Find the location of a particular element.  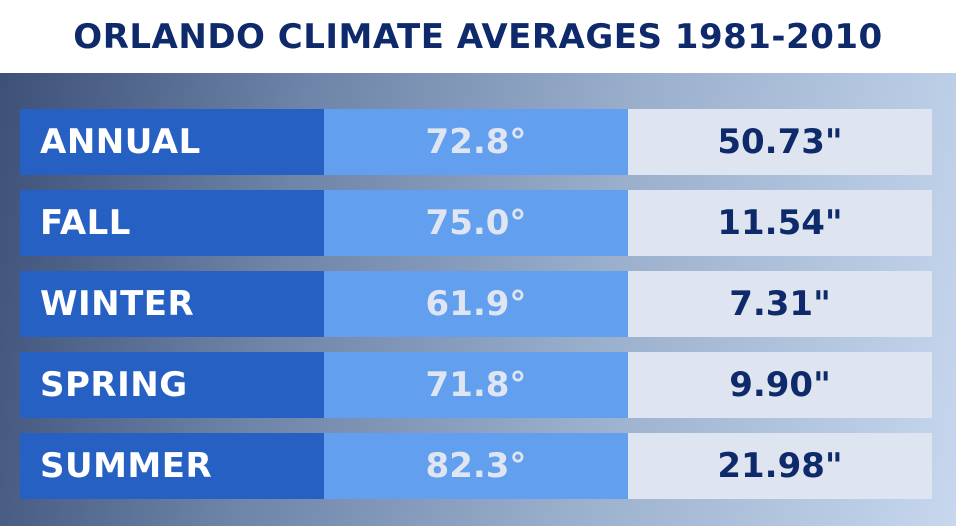

table-row-spring: SPRING 71.8° 9.90" is located at coordinates (476, 385).